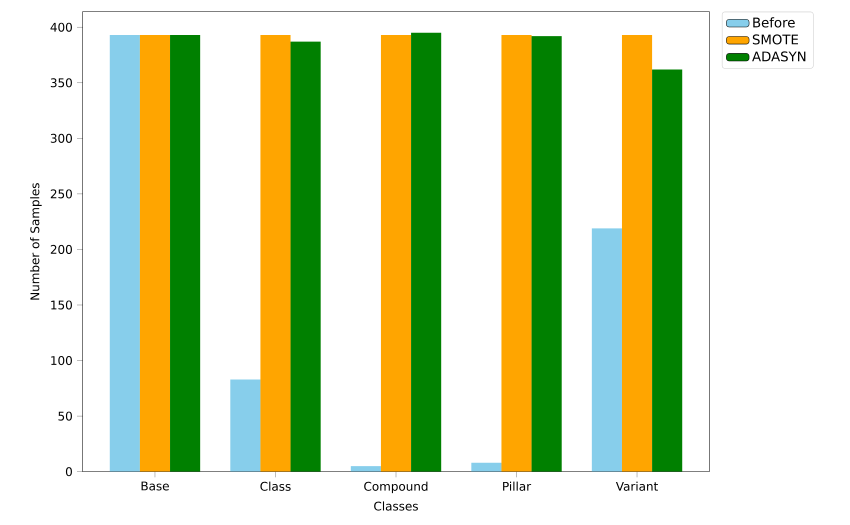 The image size is (850, 525). Describe the element at coordinates (517, 486) in the screenshot. I see `x-tick-label: Pillar` at that location.